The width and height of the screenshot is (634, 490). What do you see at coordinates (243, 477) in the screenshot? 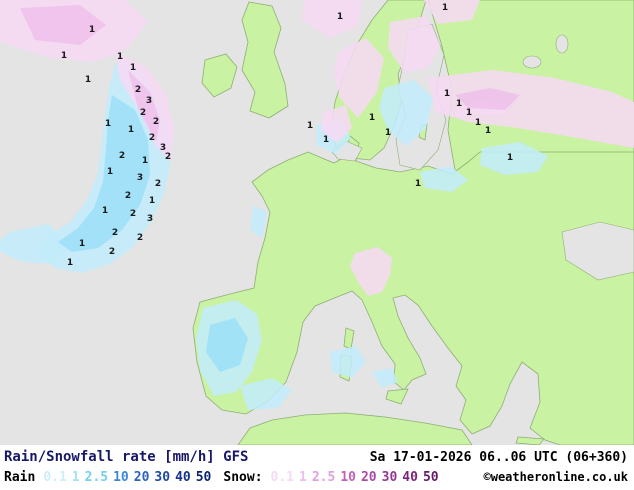
I see `snow-label: Snow:` at bounding box center [243, 477].